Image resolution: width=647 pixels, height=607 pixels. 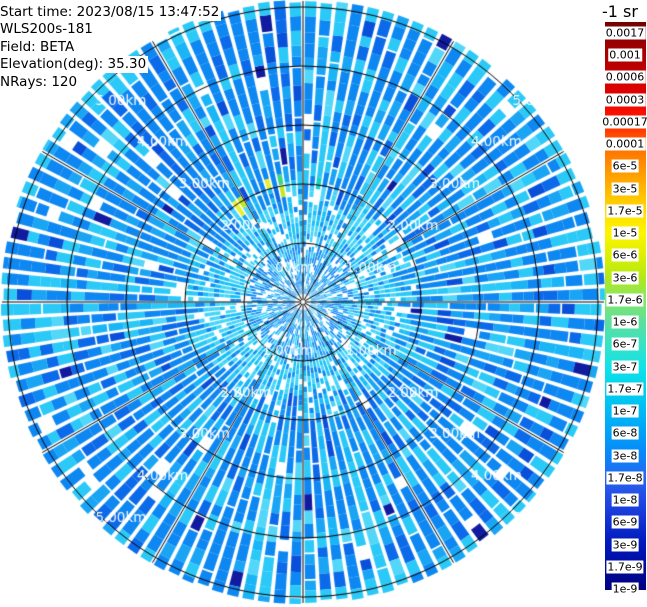 What do you see at coordinates (620, 11) in the screenshot?
I see `colorbar-units-title: -1 sr` at bounding box center [620, 11].